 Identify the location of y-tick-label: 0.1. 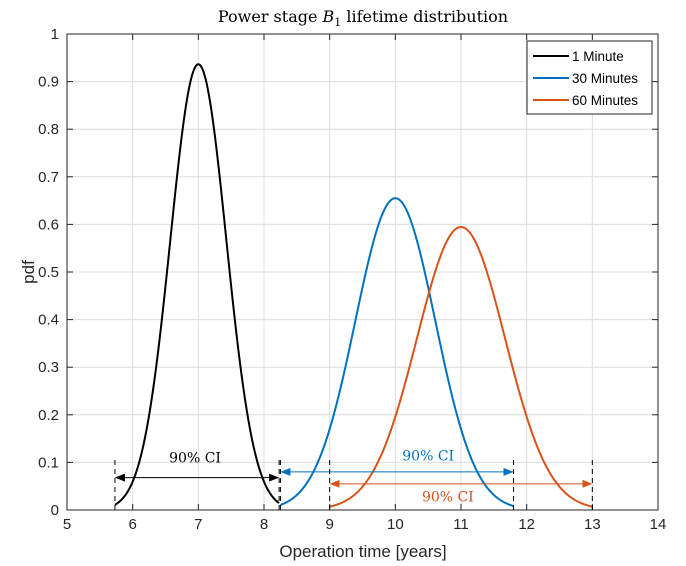
(48, 462).